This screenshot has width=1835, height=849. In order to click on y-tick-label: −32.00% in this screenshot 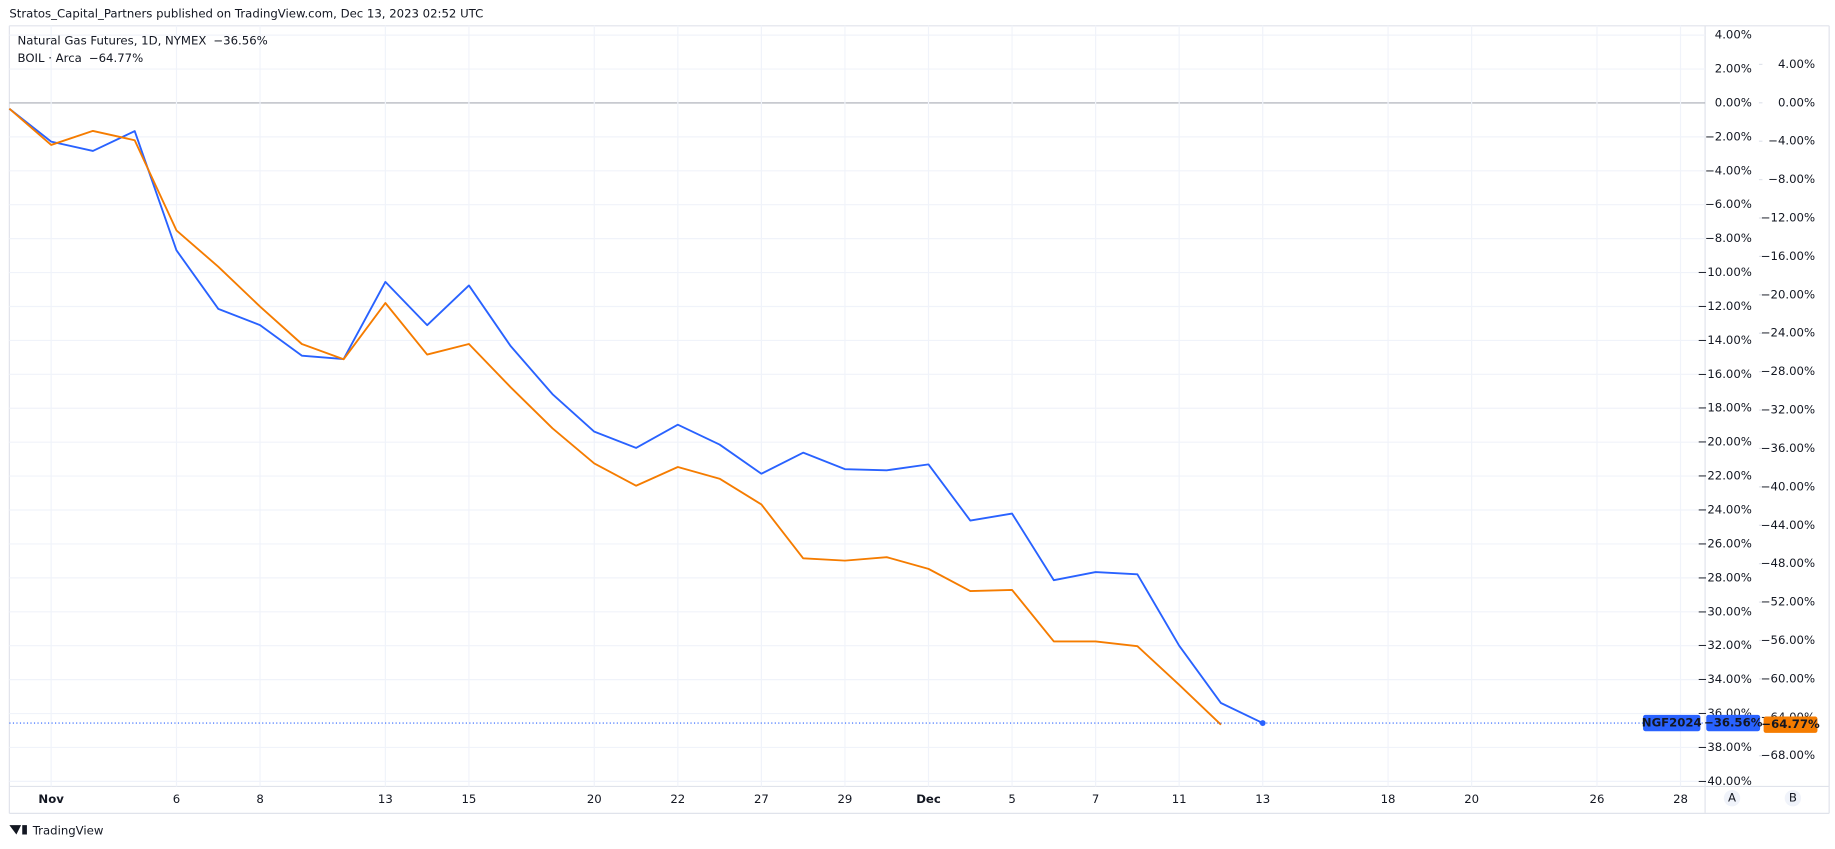, I will do `click(1725, 645)`.